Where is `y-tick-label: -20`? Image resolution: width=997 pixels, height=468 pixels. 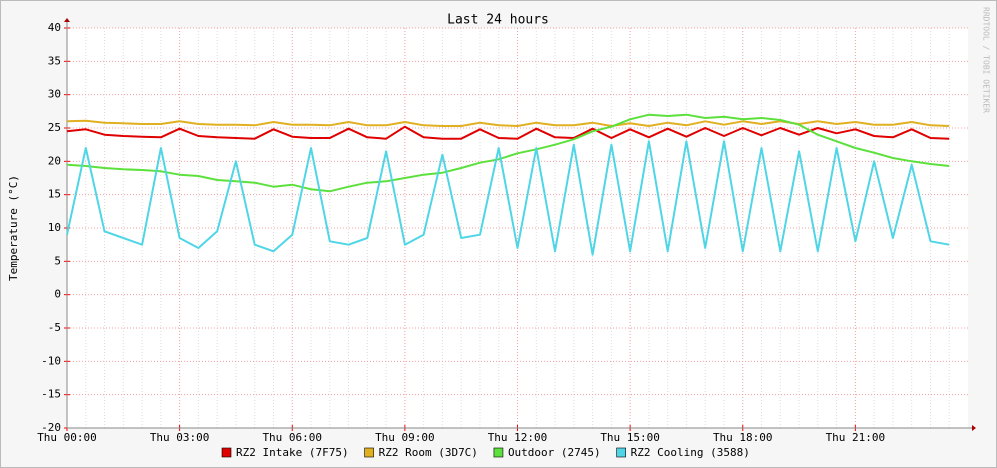
y-tick-label: -20 is located at coordinates (51, 427).